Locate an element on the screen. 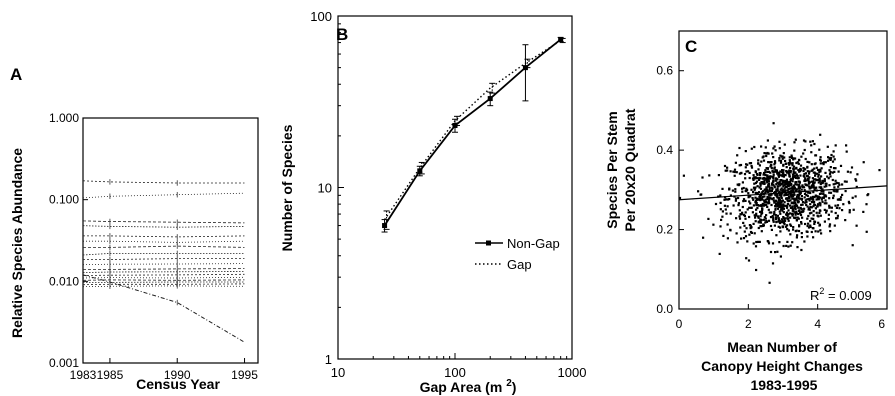  panel-a-y-tick-label: 0.001 is located at coordinates (64, 363).